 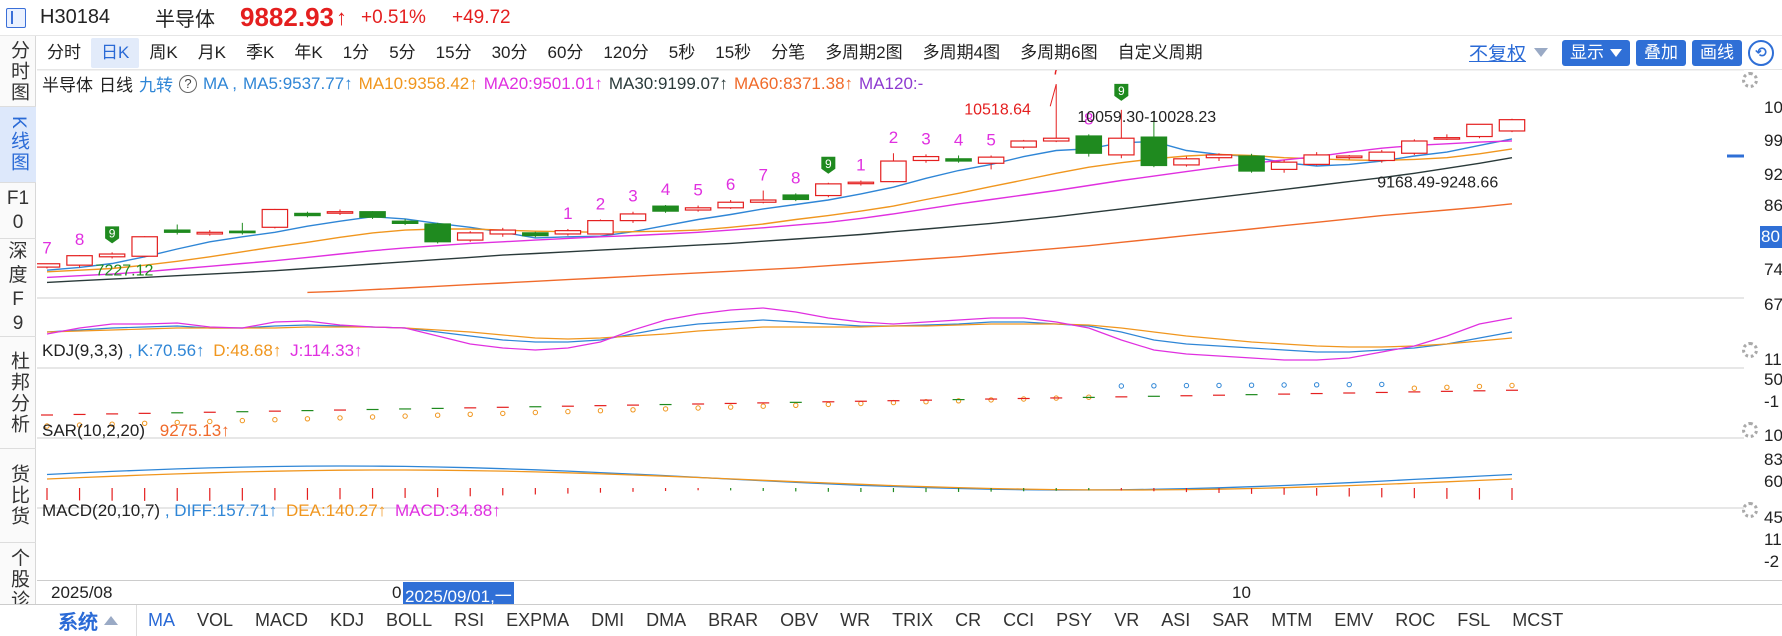 I want to click on indicator-tab: EXPMA, so click(x=538, y=620).